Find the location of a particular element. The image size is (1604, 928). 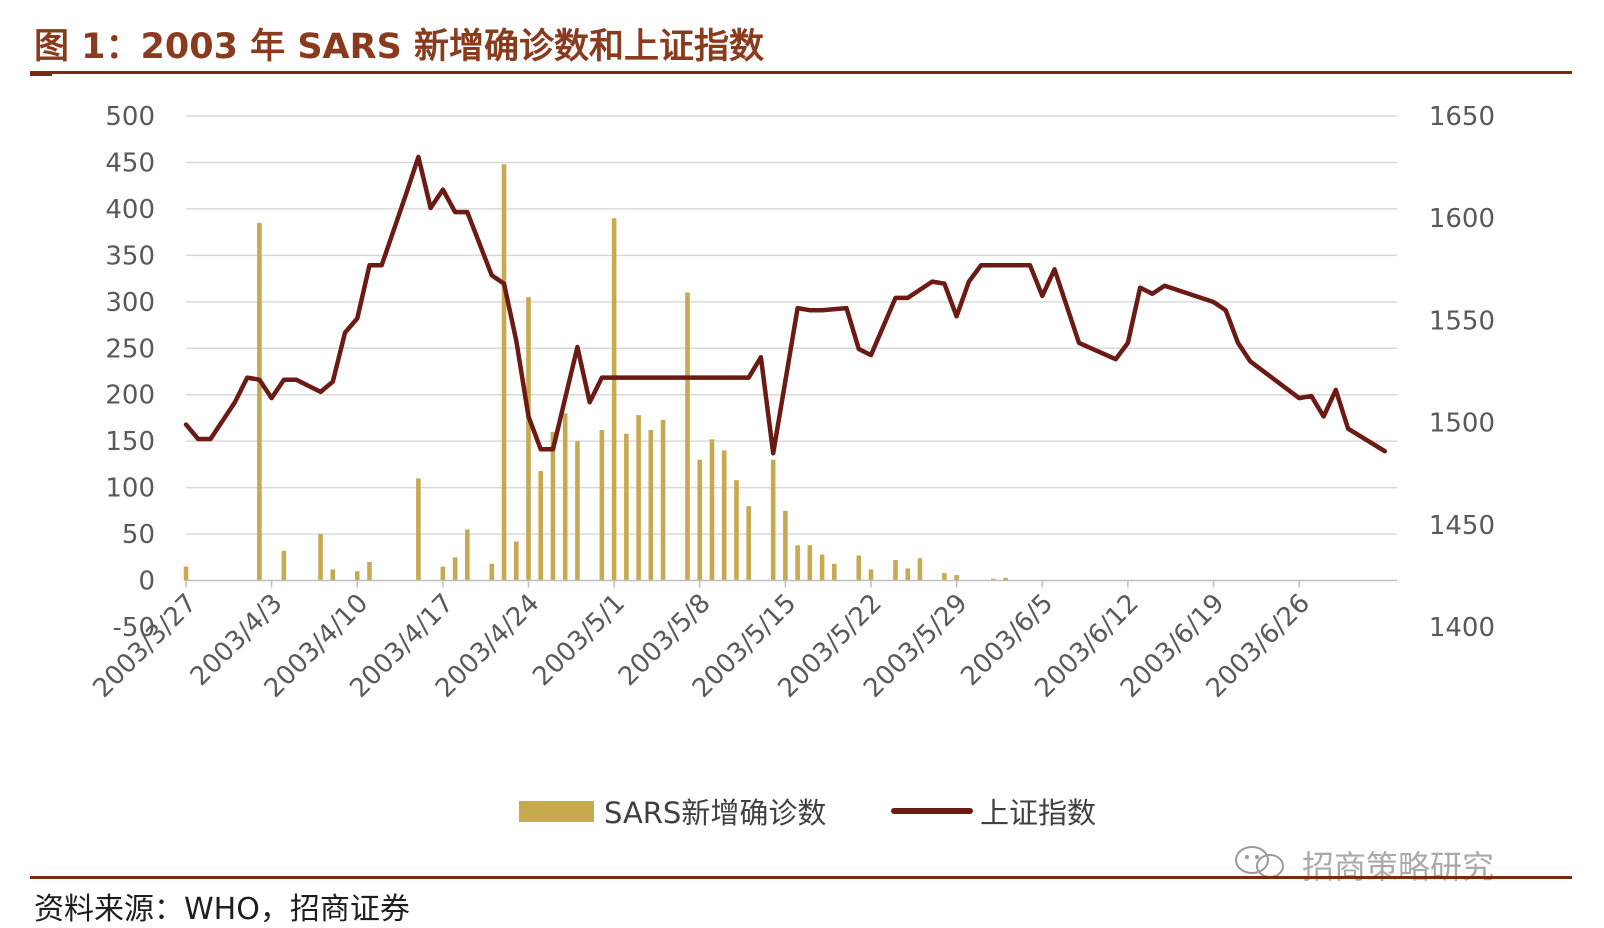

y-left-tick-label: 0 is located at coordinates (146, 582).